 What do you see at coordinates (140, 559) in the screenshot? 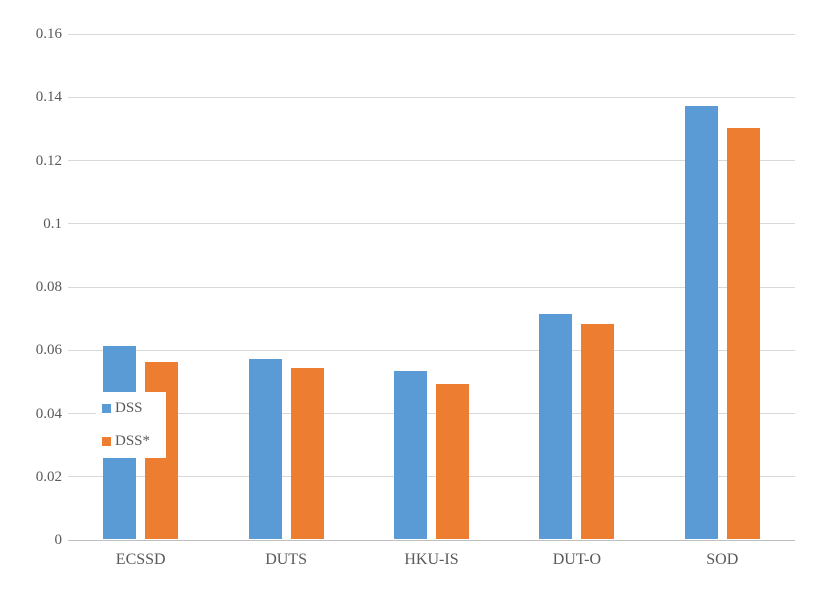
I see `x-category-label: ECSSD` at bounding box center [140, 559].